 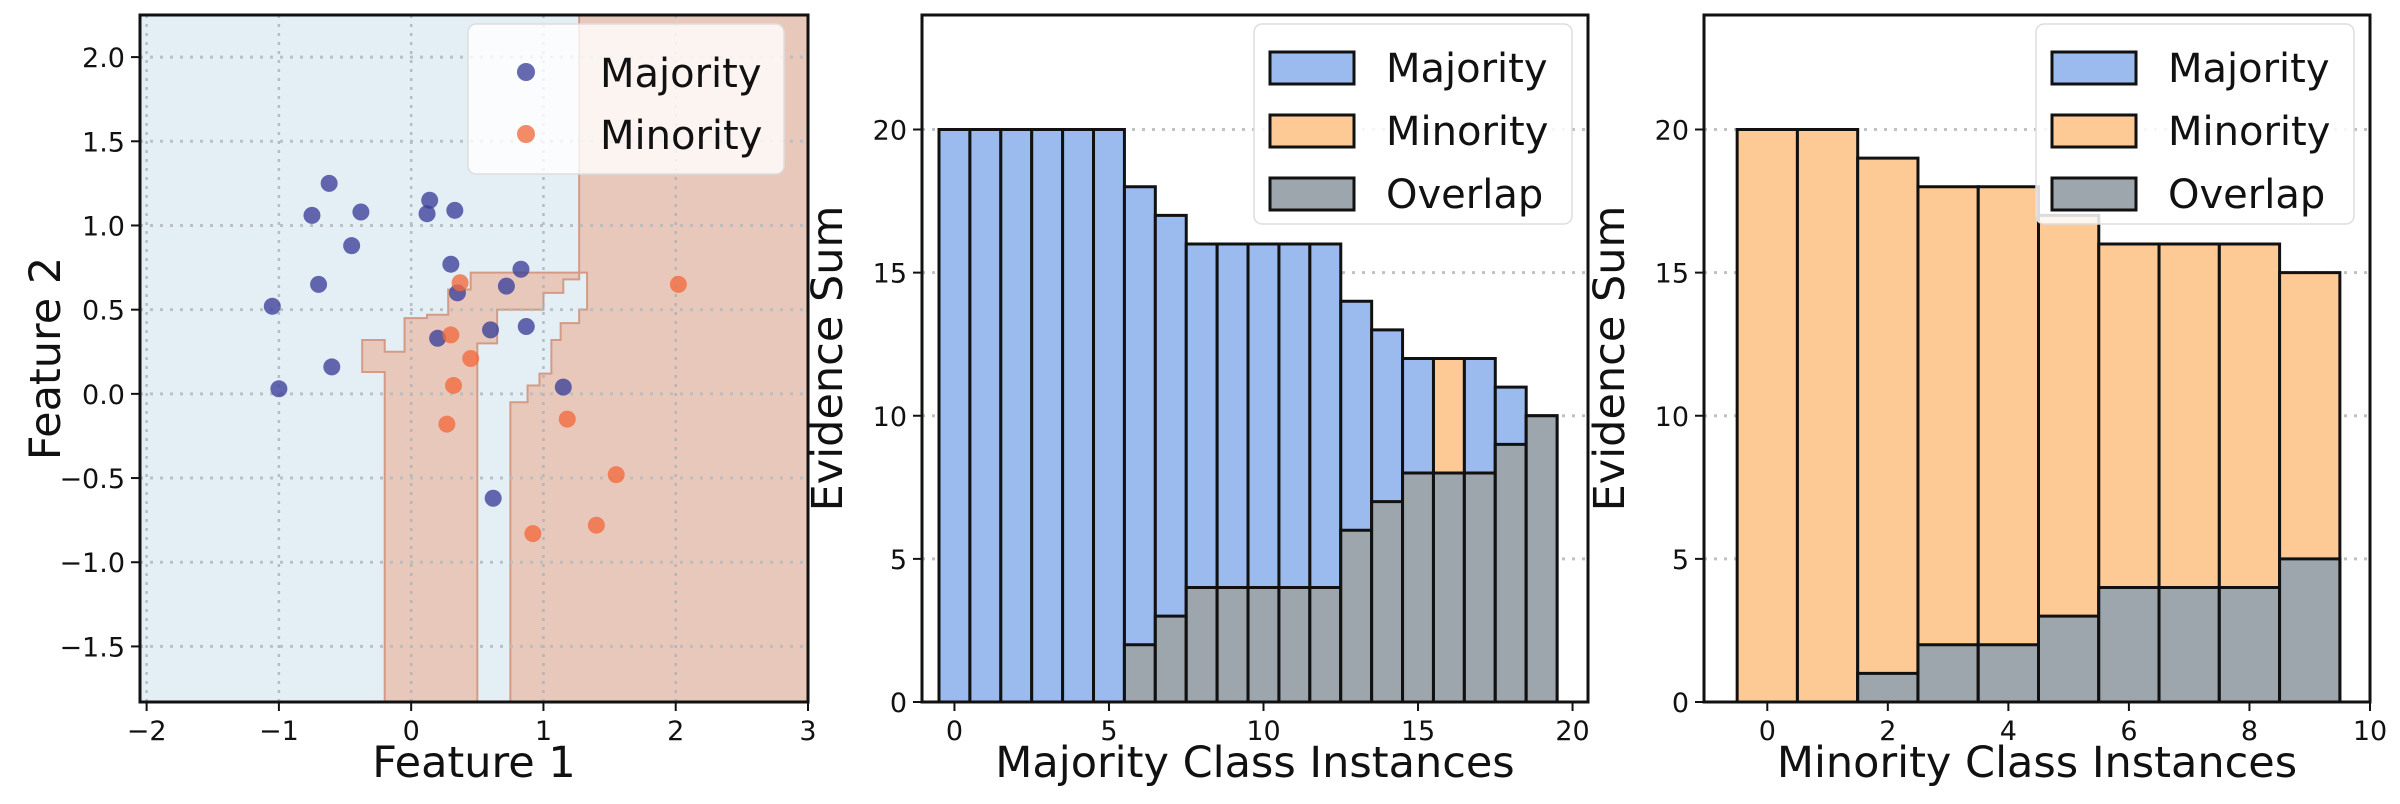 What do you see at coordinates (92, 563) in the screenshot?
I see `y-tick-label: −1.0` at bounding box center [92, 563].